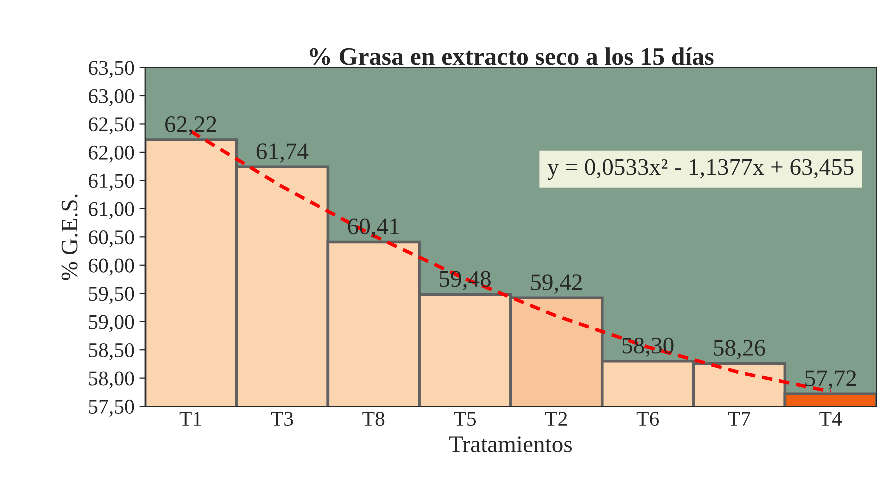  What do you see at coordinates (556, 419) in the screenshot?
I see `x-tick-label: T2` at bounding box center [556, 419].